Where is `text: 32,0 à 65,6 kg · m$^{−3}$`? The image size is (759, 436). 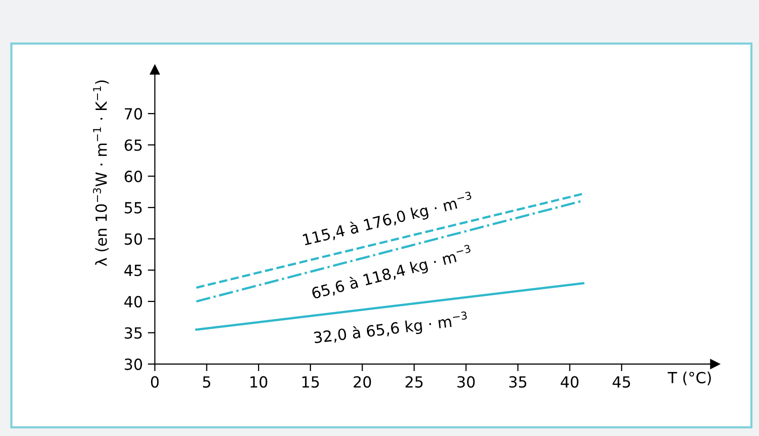
text: 32,0 à 65,6 kg · m$^{−3}$ is located at coordinates (390, 328).